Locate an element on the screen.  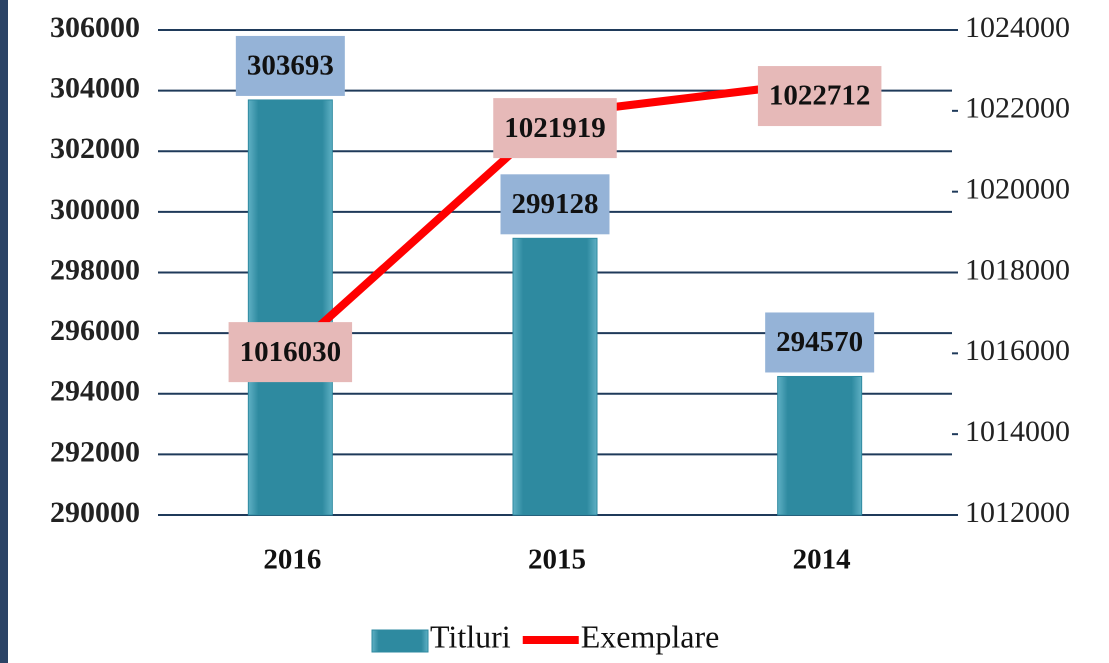
data-label: 294570 is located at coordinates (819, 342).